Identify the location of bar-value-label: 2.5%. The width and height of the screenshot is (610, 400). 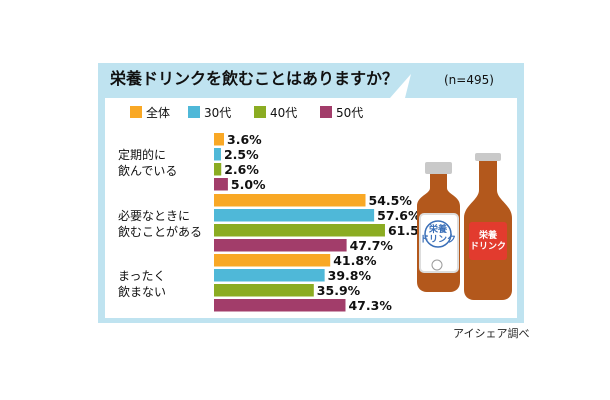
(241, 154).